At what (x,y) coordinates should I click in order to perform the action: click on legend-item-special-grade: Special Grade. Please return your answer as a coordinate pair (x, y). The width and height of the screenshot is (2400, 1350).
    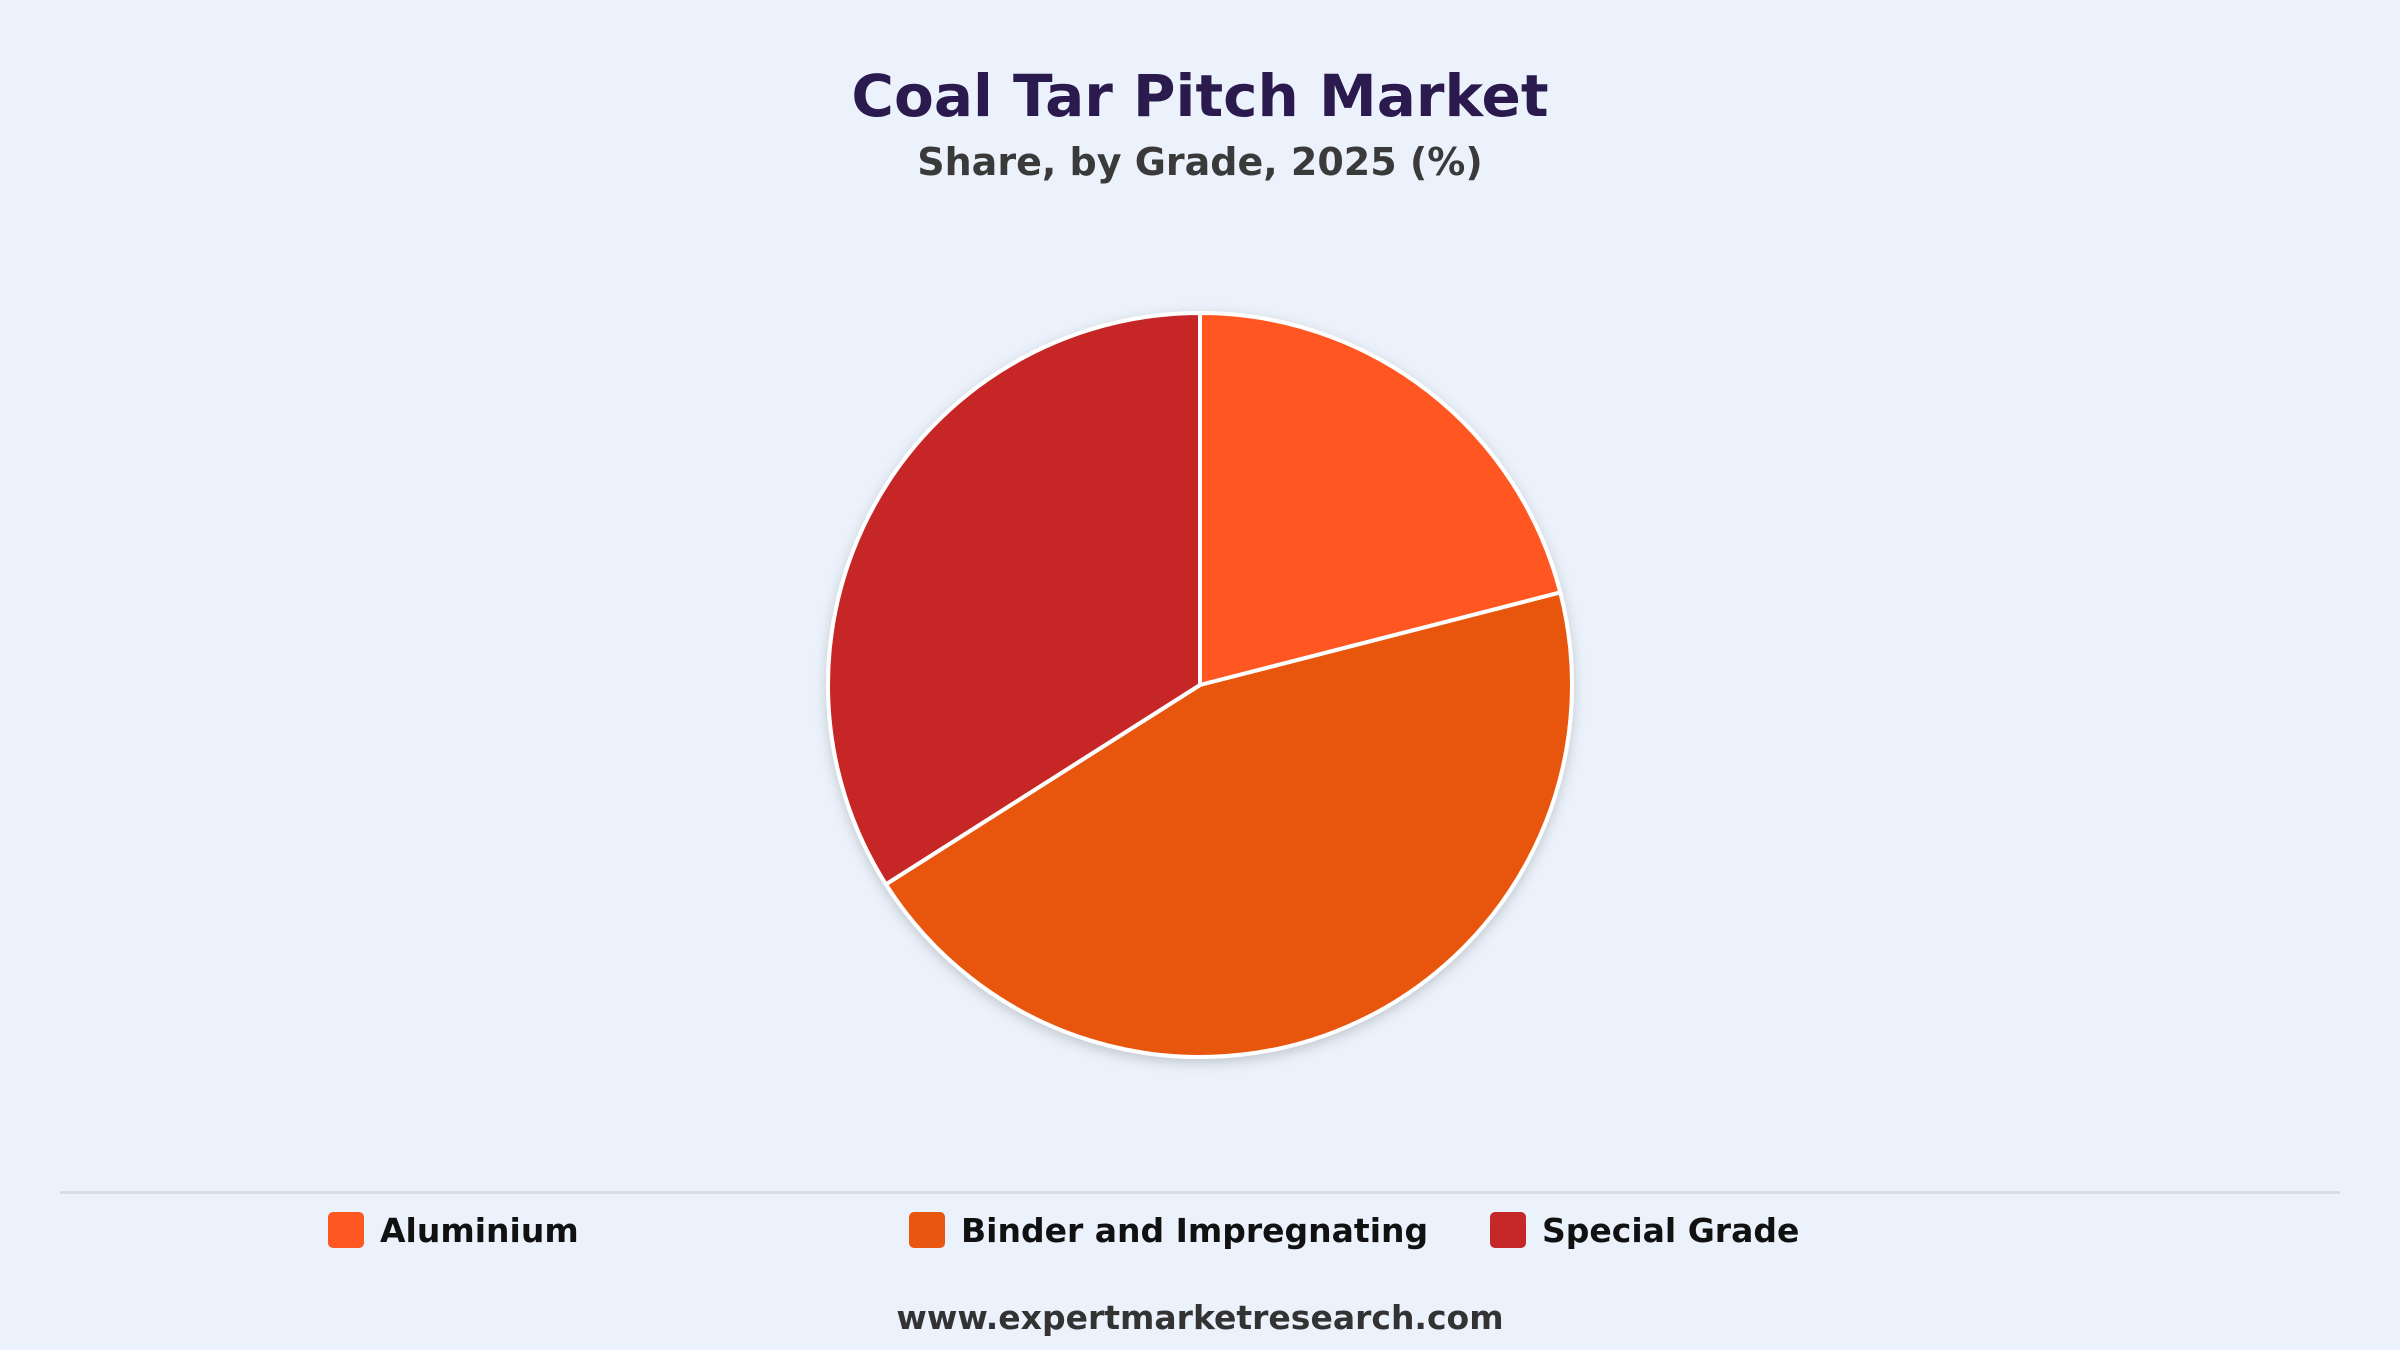
    Looking at the image, I should click on (1644, 1230).